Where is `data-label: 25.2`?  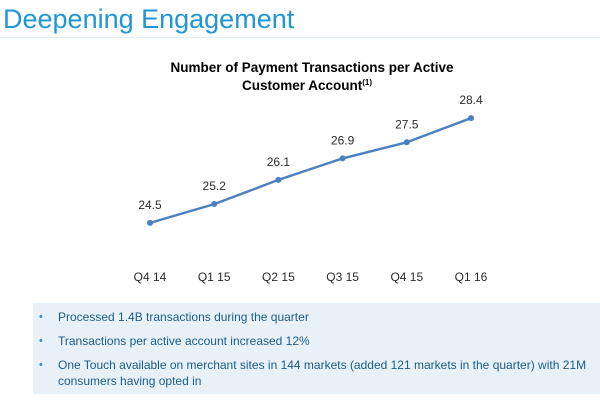 data-label: 25.2 is located at coordinates (215, 186).